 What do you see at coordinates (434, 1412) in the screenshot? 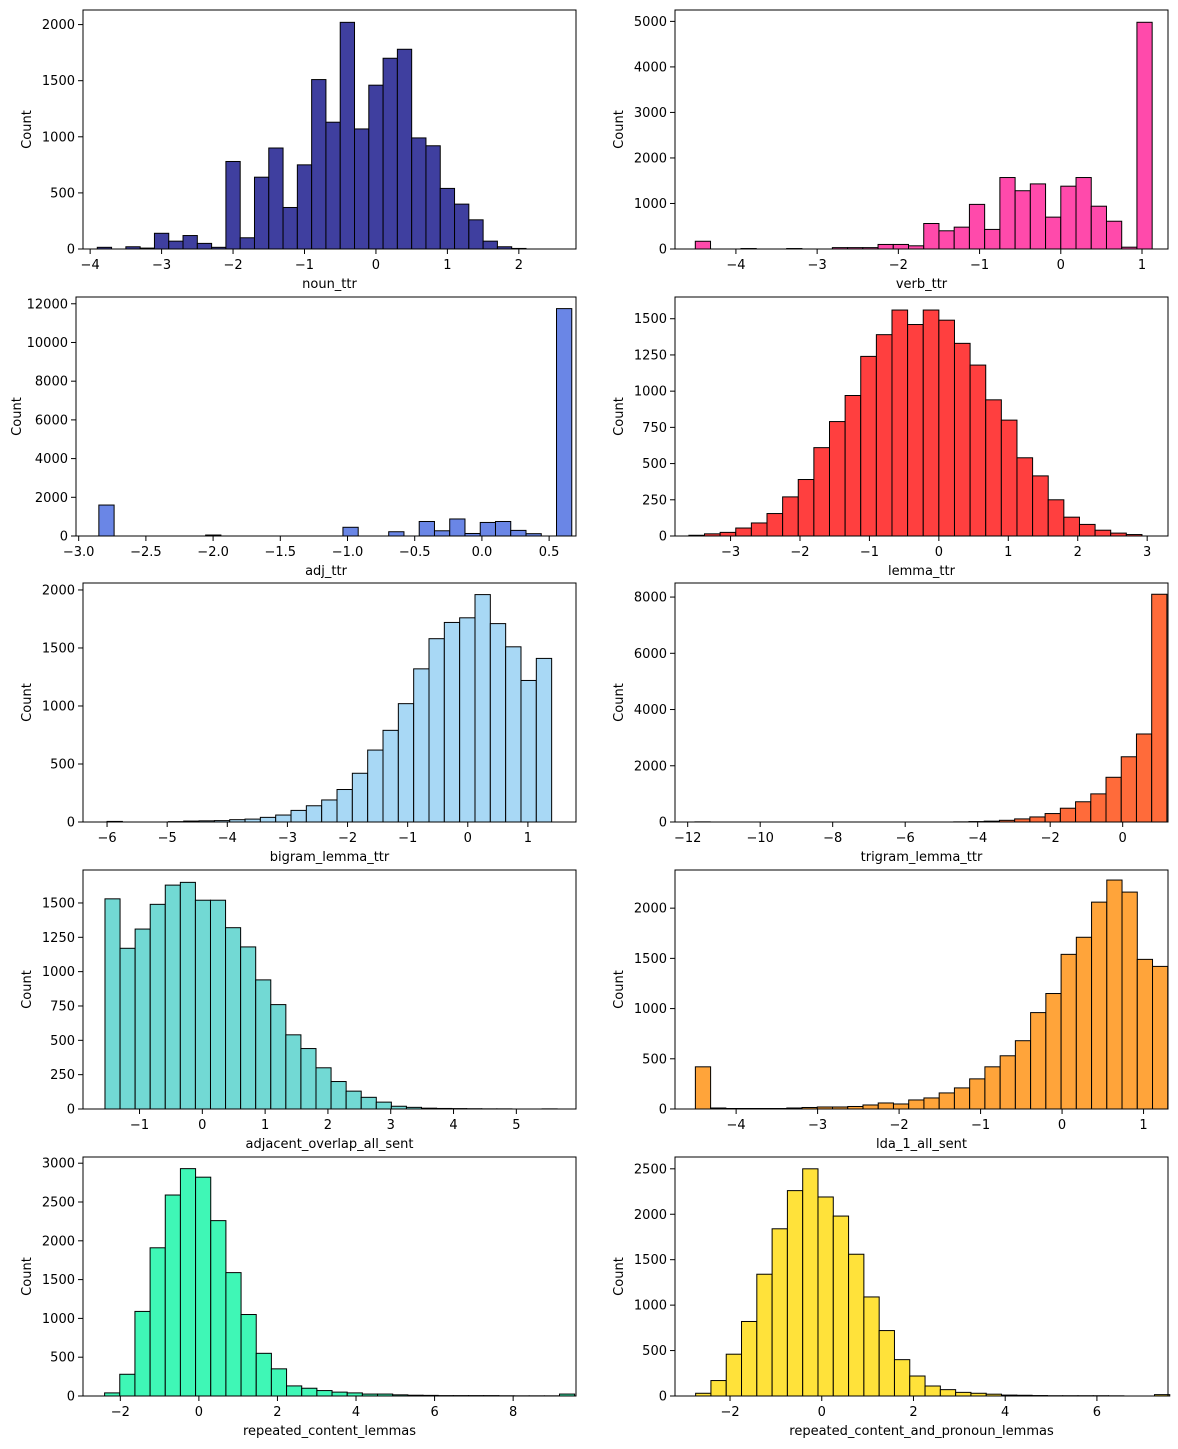
I see `x-tick-label: 6` at bounding box center [434, 1412].